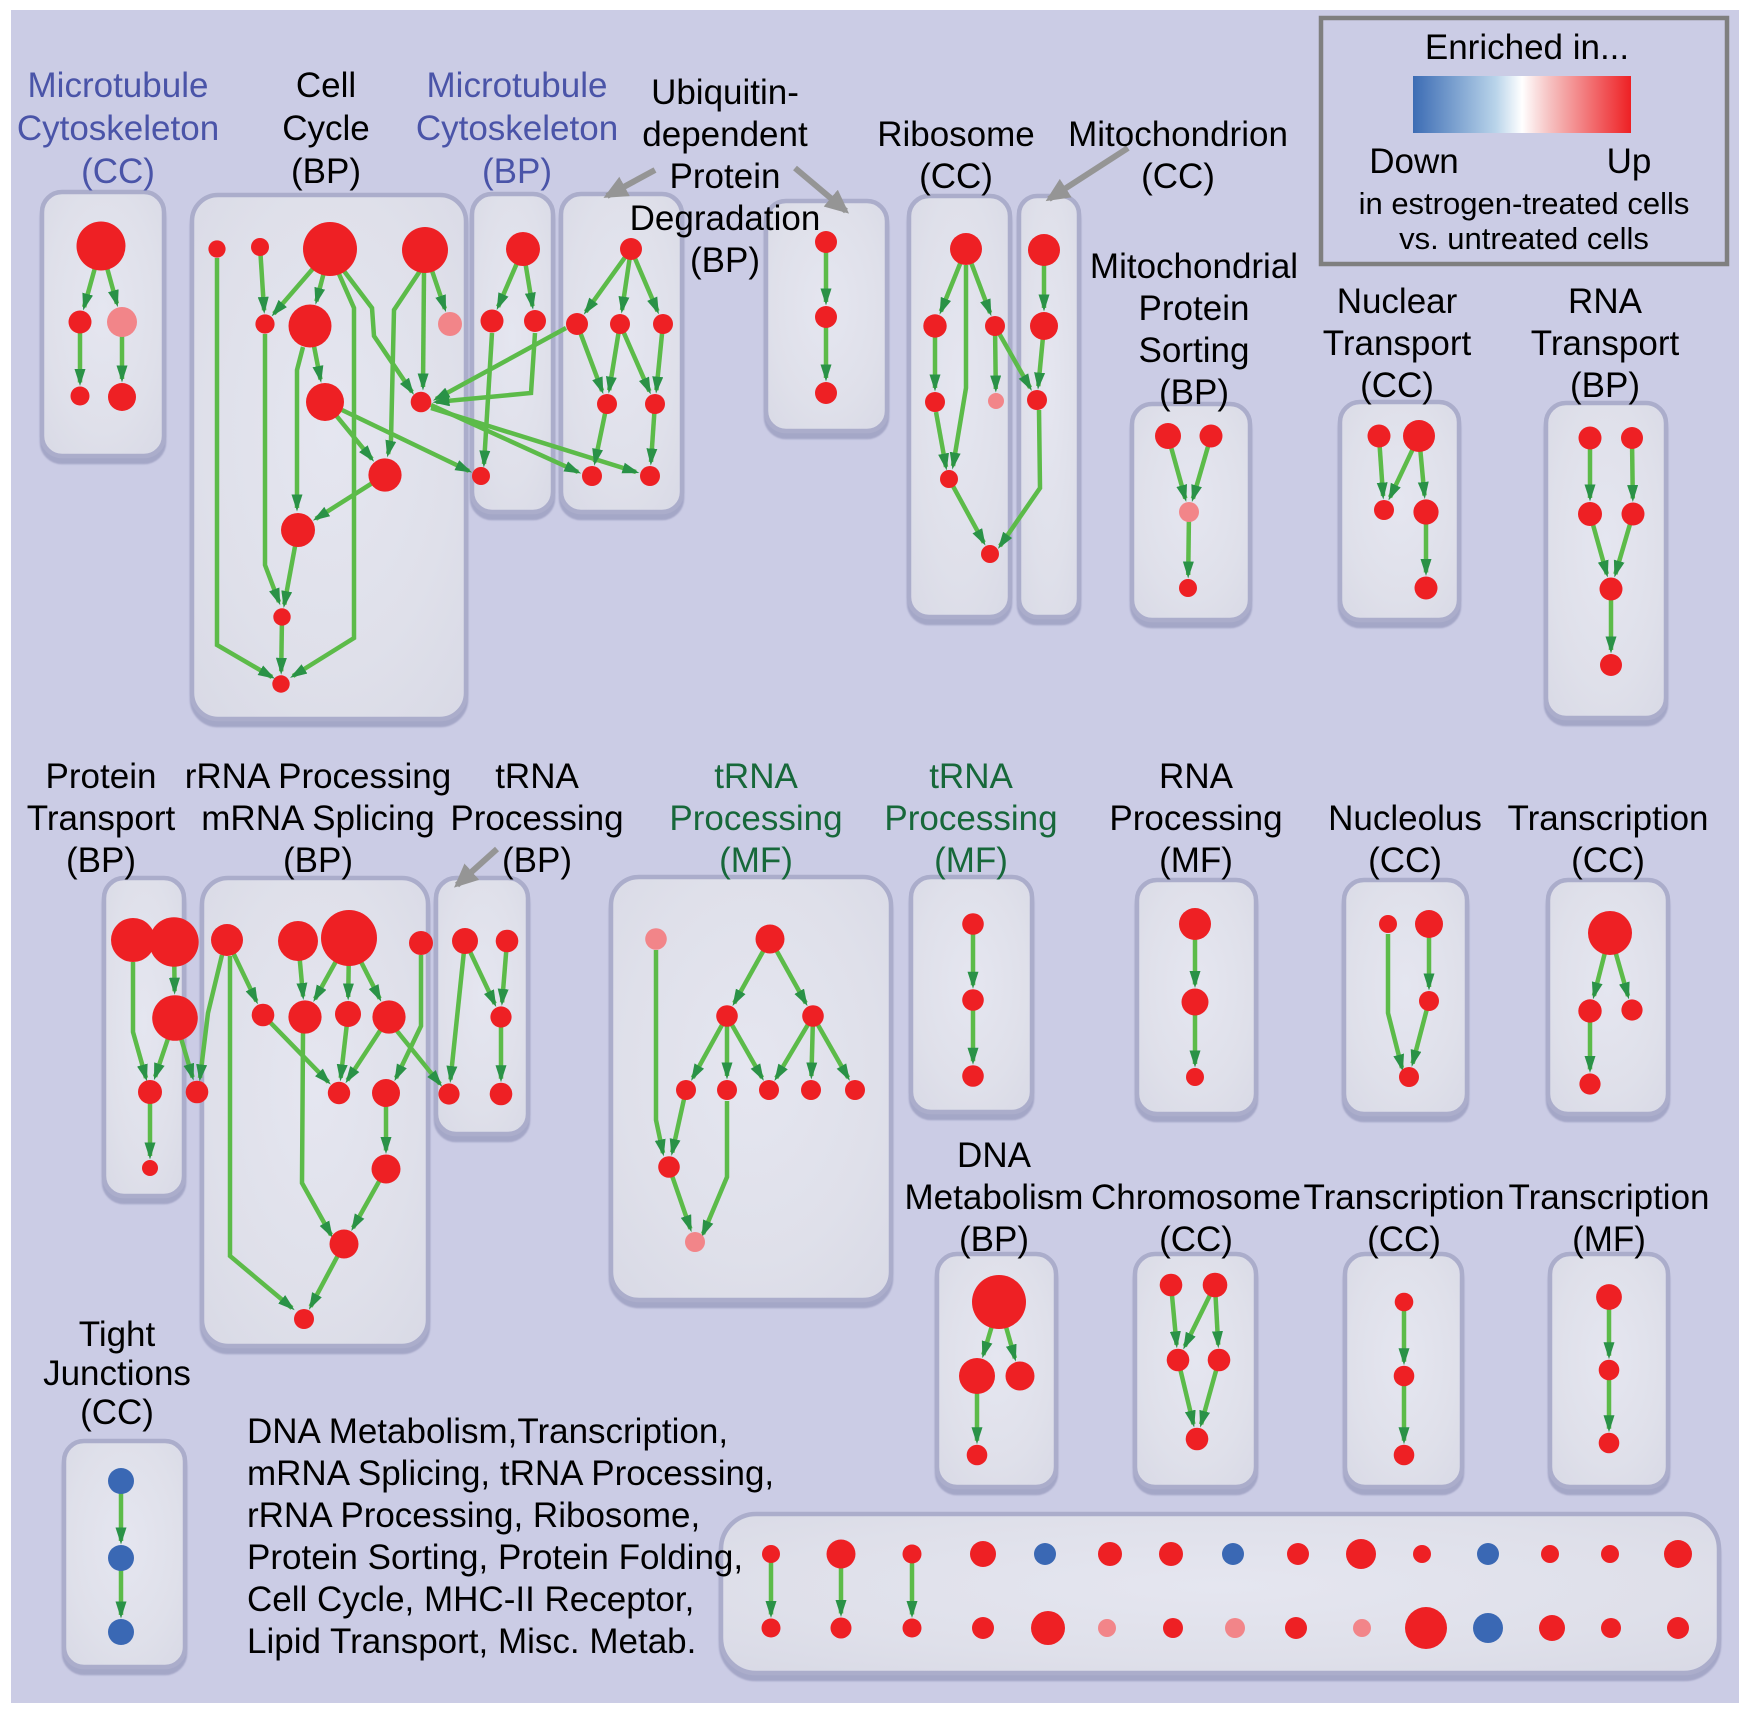  Describe the element at coordinates (117, 1334) in the screenshot. I see `svg-text: Tight` at that location.